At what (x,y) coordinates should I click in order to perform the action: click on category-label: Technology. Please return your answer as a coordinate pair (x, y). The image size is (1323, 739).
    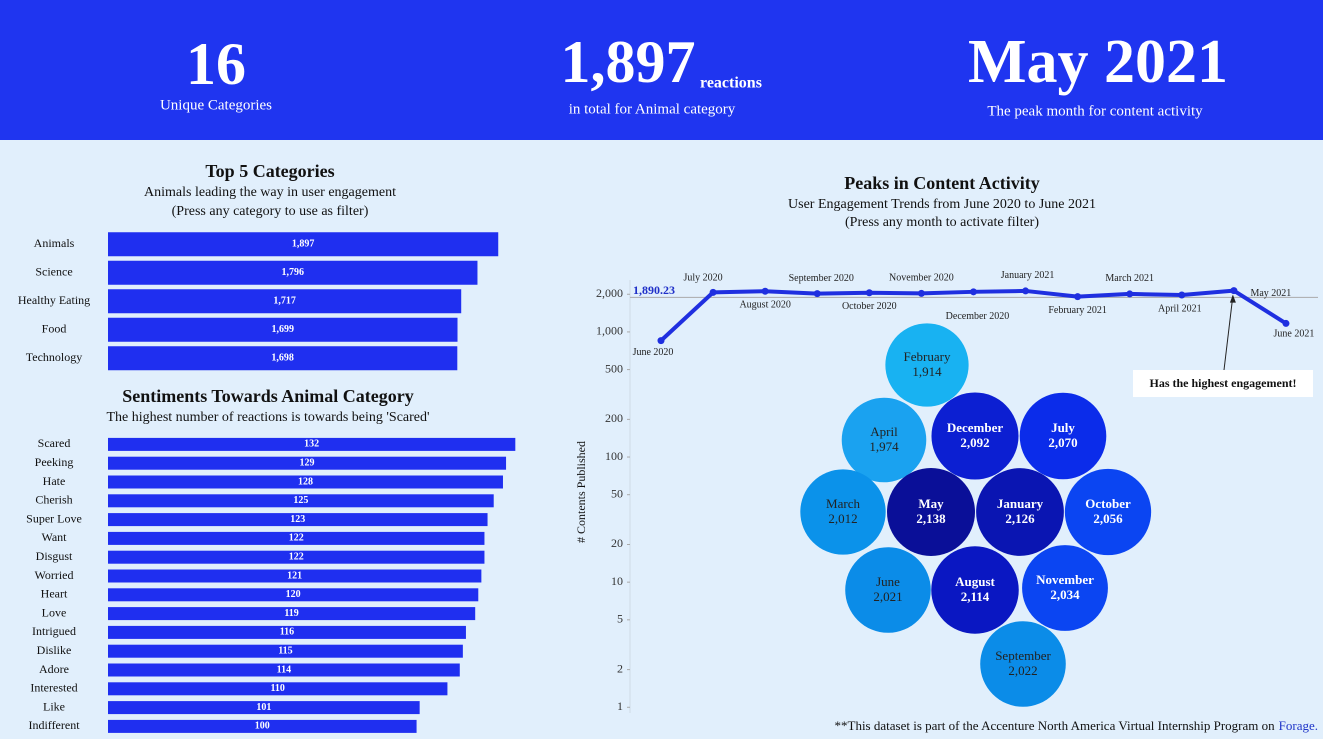
    Looking at the image, I should click on (54, 357).